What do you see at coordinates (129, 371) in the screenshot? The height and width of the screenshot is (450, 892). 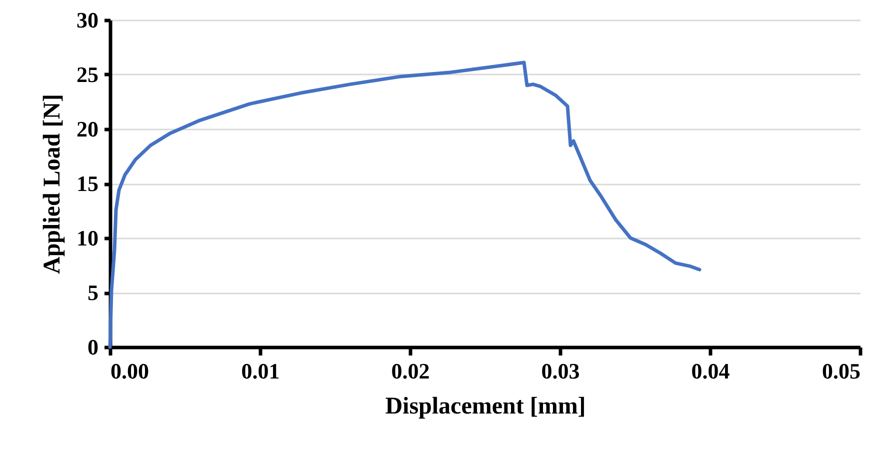 I see `x-tick-label: 0.00` at bounding box center [129, 371].